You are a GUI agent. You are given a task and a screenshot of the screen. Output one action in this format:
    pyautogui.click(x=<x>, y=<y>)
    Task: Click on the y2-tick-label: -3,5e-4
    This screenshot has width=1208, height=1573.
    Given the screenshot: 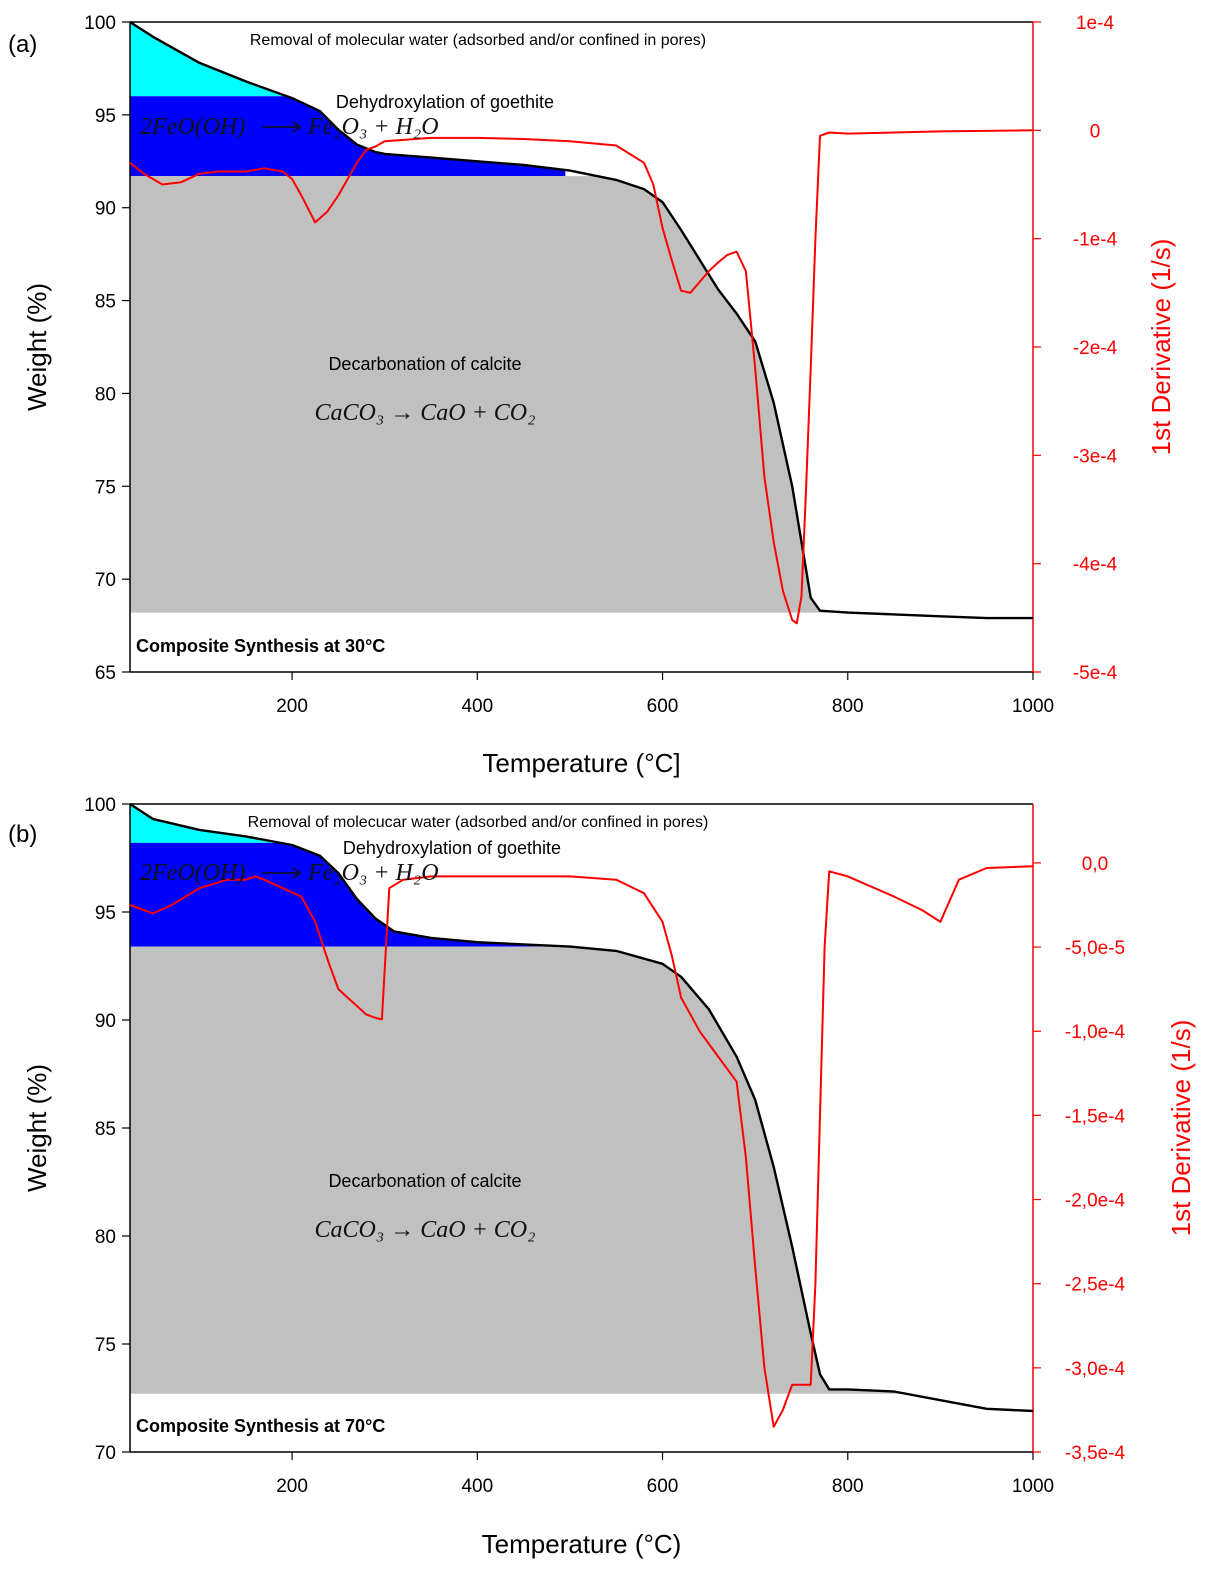 What is the action you would take?
    pyautogui.click(x=1095, y=1453)
    